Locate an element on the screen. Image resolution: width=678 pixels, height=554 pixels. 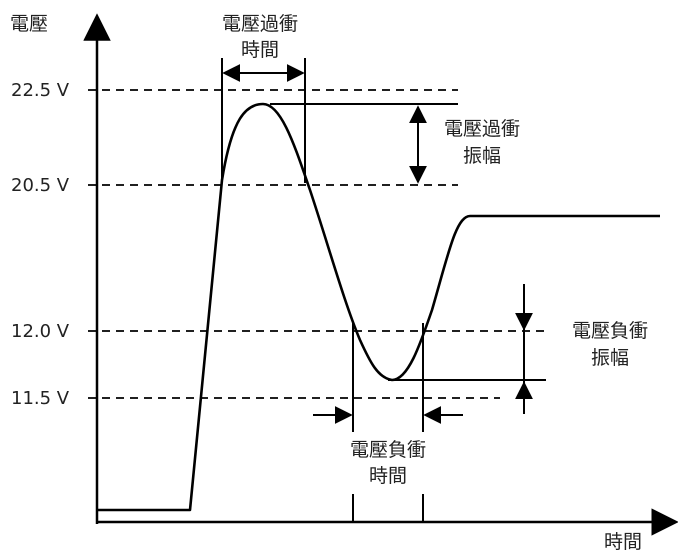
overshoot-amplitude-label-line1: 電壓過衝 is located at coordinates (482, 129).